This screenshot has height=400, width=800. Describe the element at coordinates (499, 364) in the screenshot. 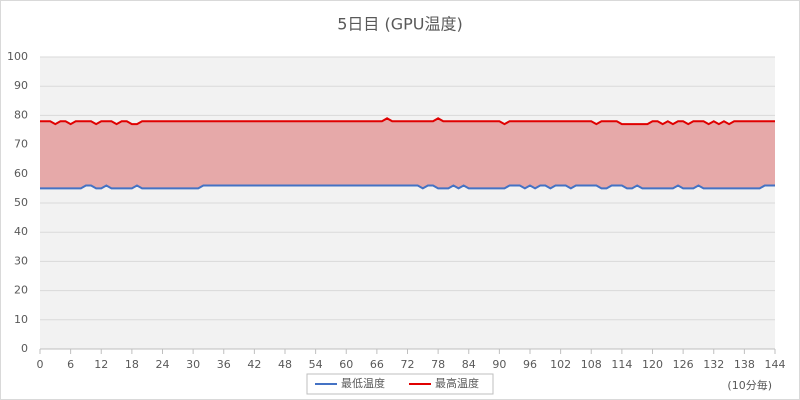

I see `x-tick-label: 90` at that location.